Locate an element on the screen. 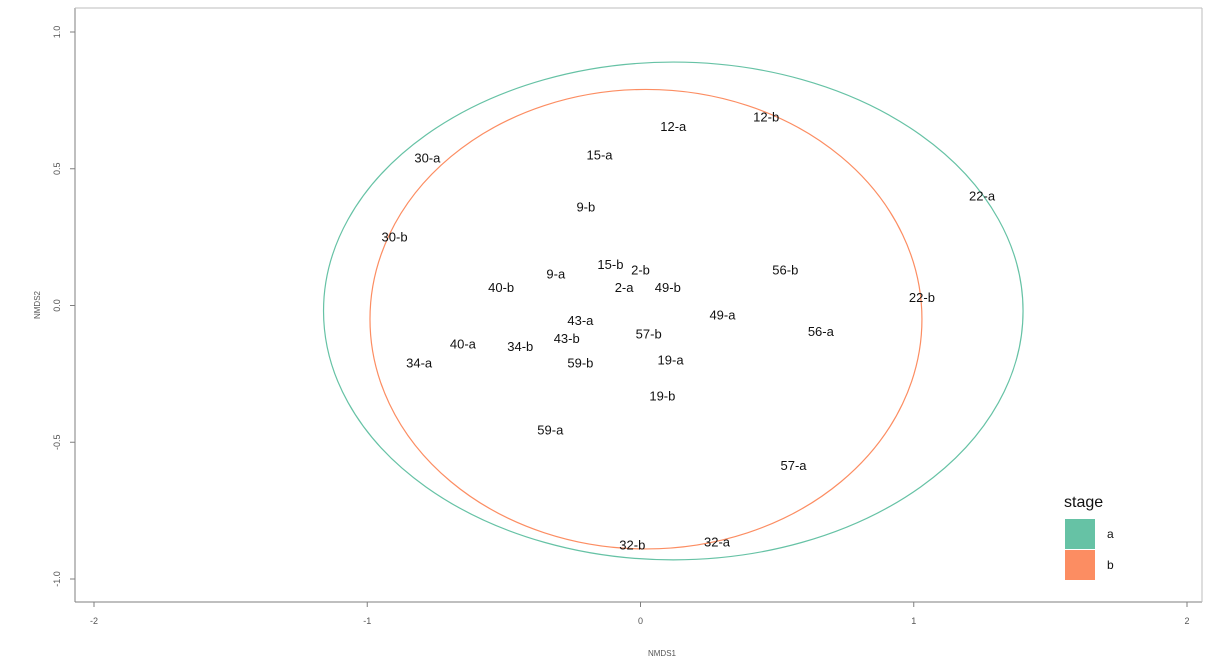  x-tick-label-1: -1 is located at coordinates (367, 621).